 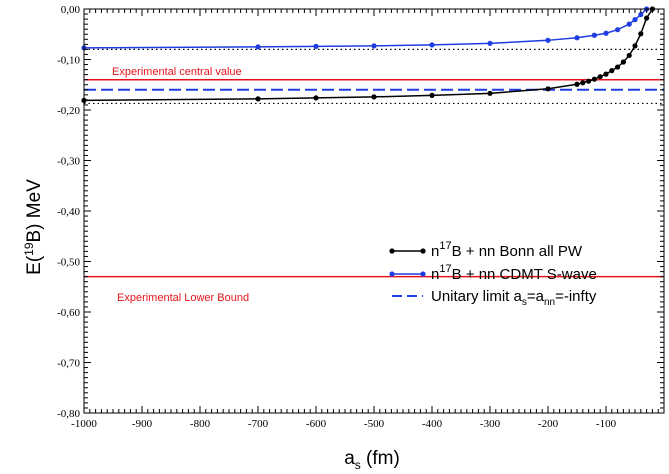 What do you see at coordinates (258, 424) in the screenshot?
I see `x-tick-label: -700` at bounding box center [258, 424].